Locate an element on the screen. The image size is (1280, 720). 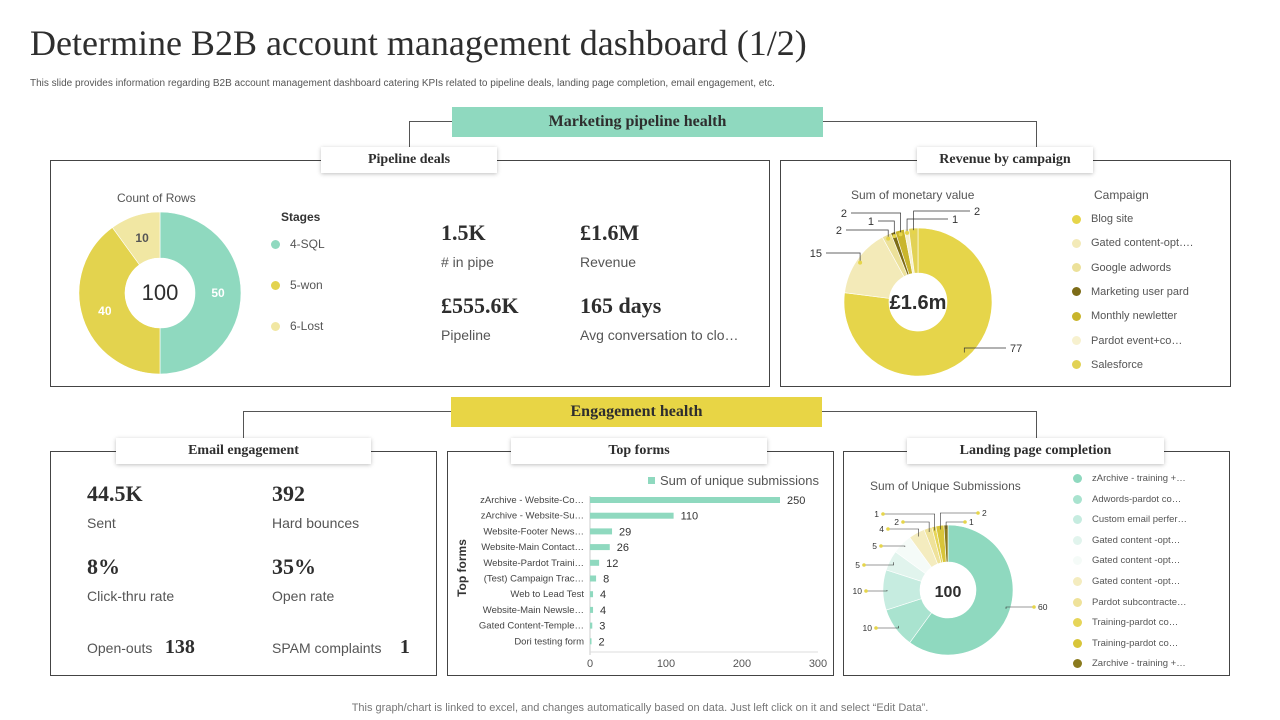
legend-label: Gated content-opt…. is located at coordinates (1142, 243).